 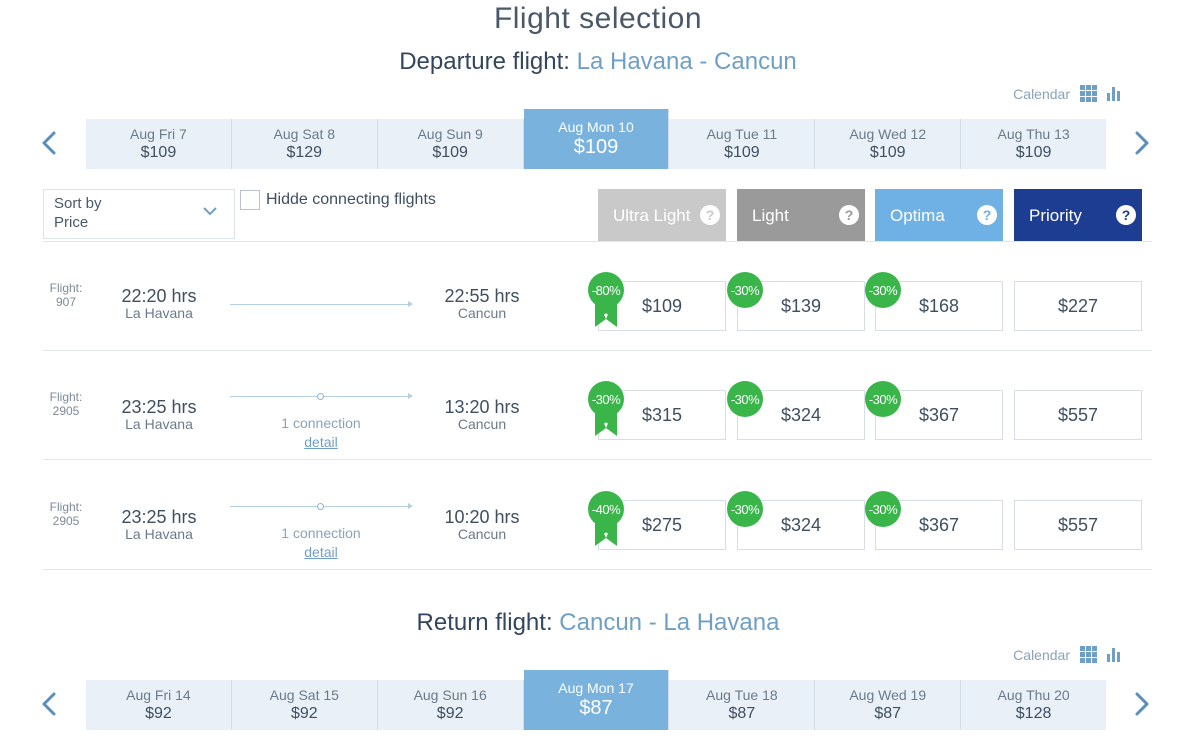 I want to click on departure-time: 23:25 hrs, so click(x=159, y=517).